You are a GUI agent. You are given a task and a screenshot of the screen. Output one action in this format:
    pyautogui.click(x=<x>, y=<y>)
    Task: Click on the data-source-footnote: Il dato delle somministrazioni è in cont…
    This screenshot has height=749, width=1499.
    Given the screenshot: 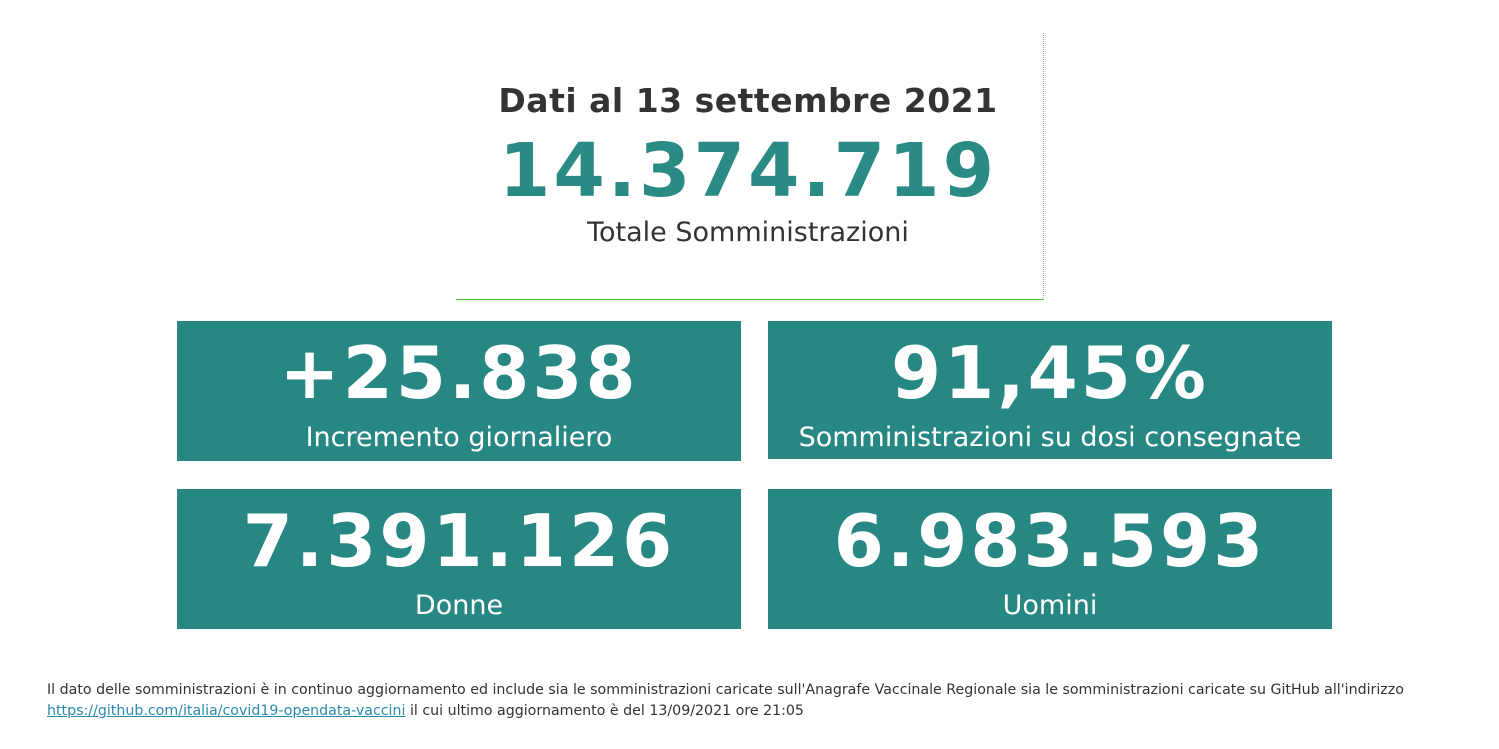 What is the action you would take?
    pyautogui.click(x=767, y=701)
    